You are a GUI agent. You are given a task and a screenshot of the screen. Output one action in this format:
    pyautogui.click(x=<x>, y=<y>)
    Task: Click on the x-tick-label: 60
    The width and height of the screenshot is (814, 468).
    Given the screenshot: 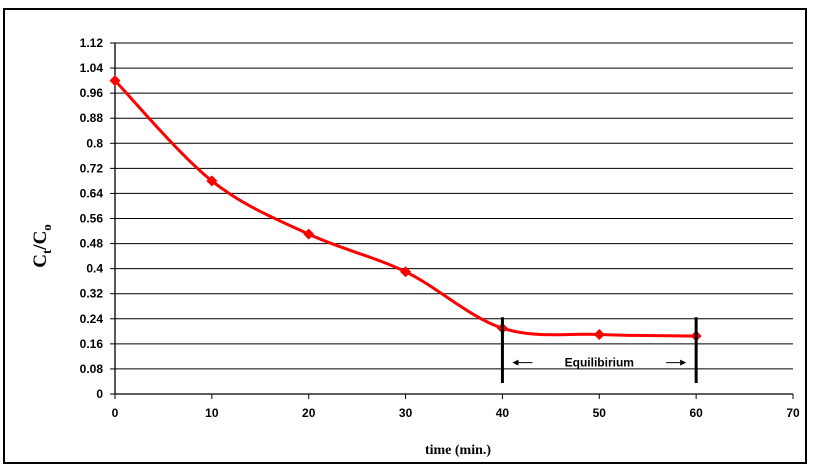 What is the action you would take?
    pyautogui.click(x=696, y=413)
    